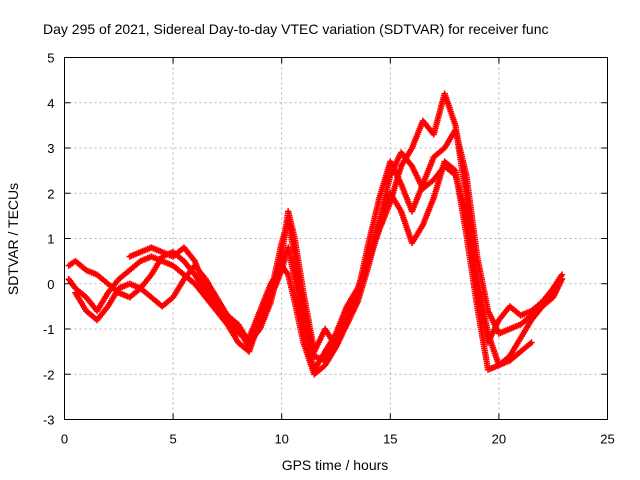  Describe the element at coordinates (50, 103) in the screenshot. I see `y-tick-label: 4` at that location.